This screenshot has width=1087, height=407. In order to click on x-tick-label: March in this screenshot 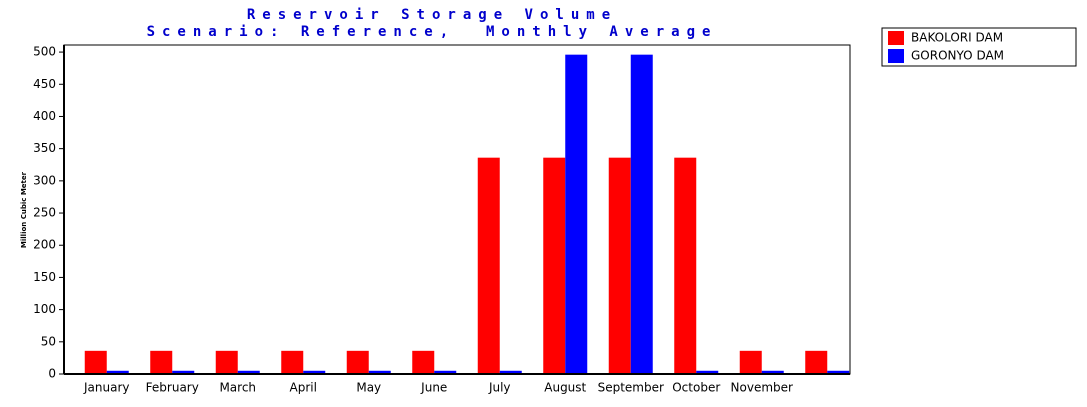, I will do `click(237, 388)`.